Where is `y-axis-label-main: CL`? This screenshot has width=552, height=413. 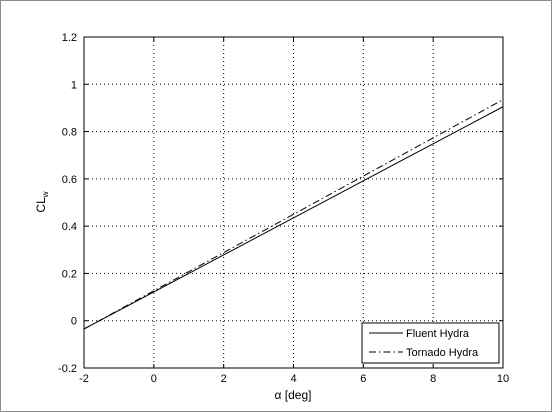 y-axis-label-main: CL is located at coordinates (41, 205).